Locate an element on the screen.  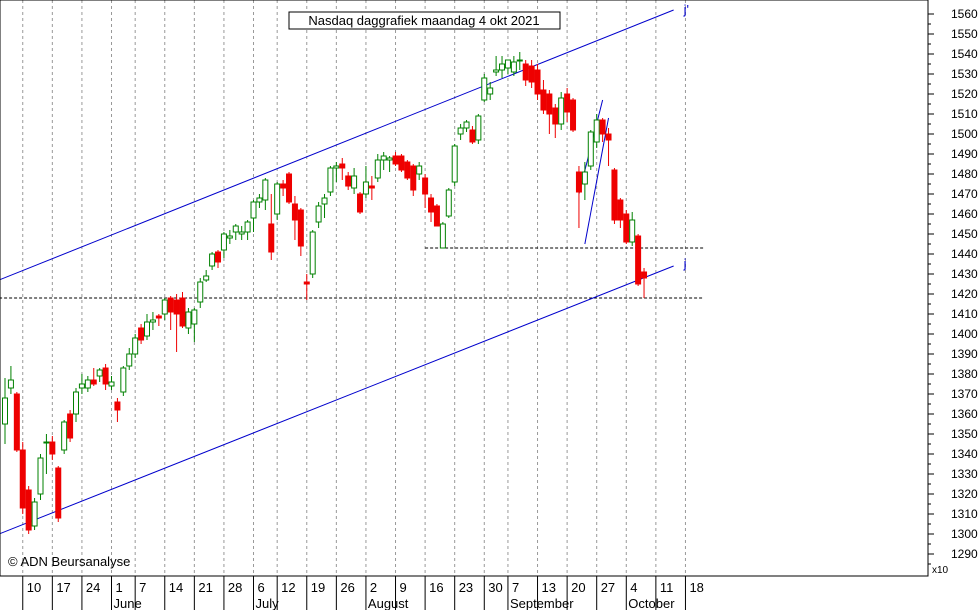
x-tick-label-16: 30 is located at coordinates (495, 587).